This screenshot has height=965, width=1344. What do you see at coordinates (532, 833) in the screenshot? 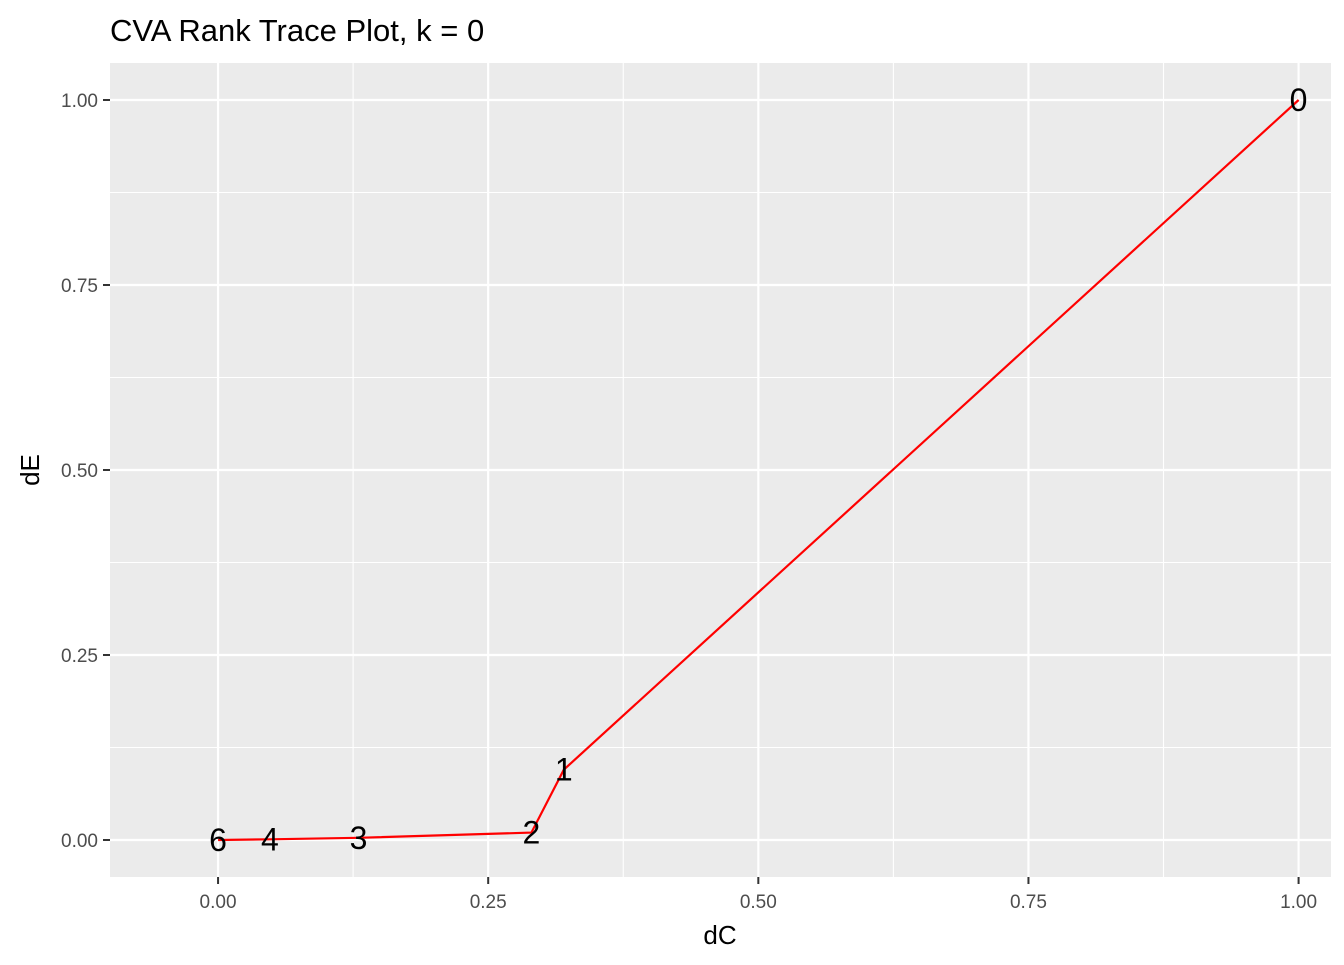
I see `point-label: 2` at bounding box center [532, 833].